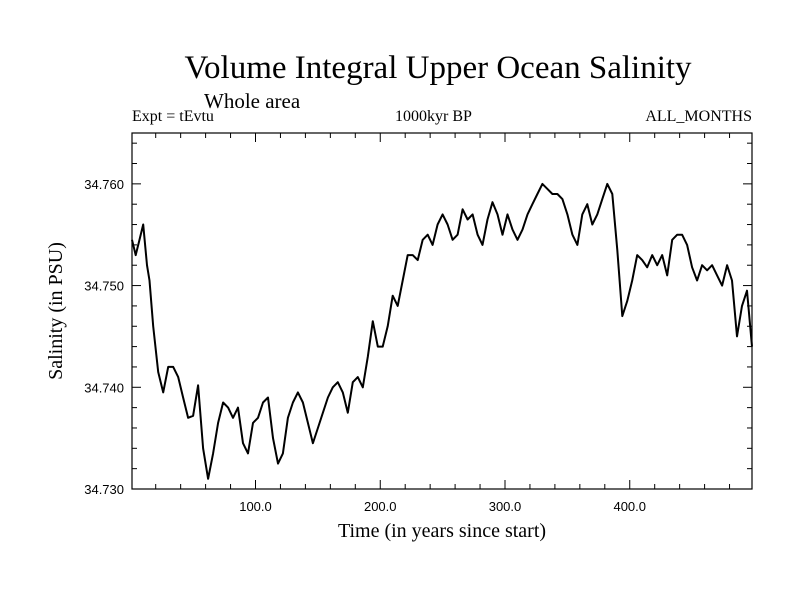 The width and height of the screenshot is (800, 600). Describe the element at coordinates (56, 311) in the screenshot. I see `y-axis-label: Salinity (in PSU)` at that location.